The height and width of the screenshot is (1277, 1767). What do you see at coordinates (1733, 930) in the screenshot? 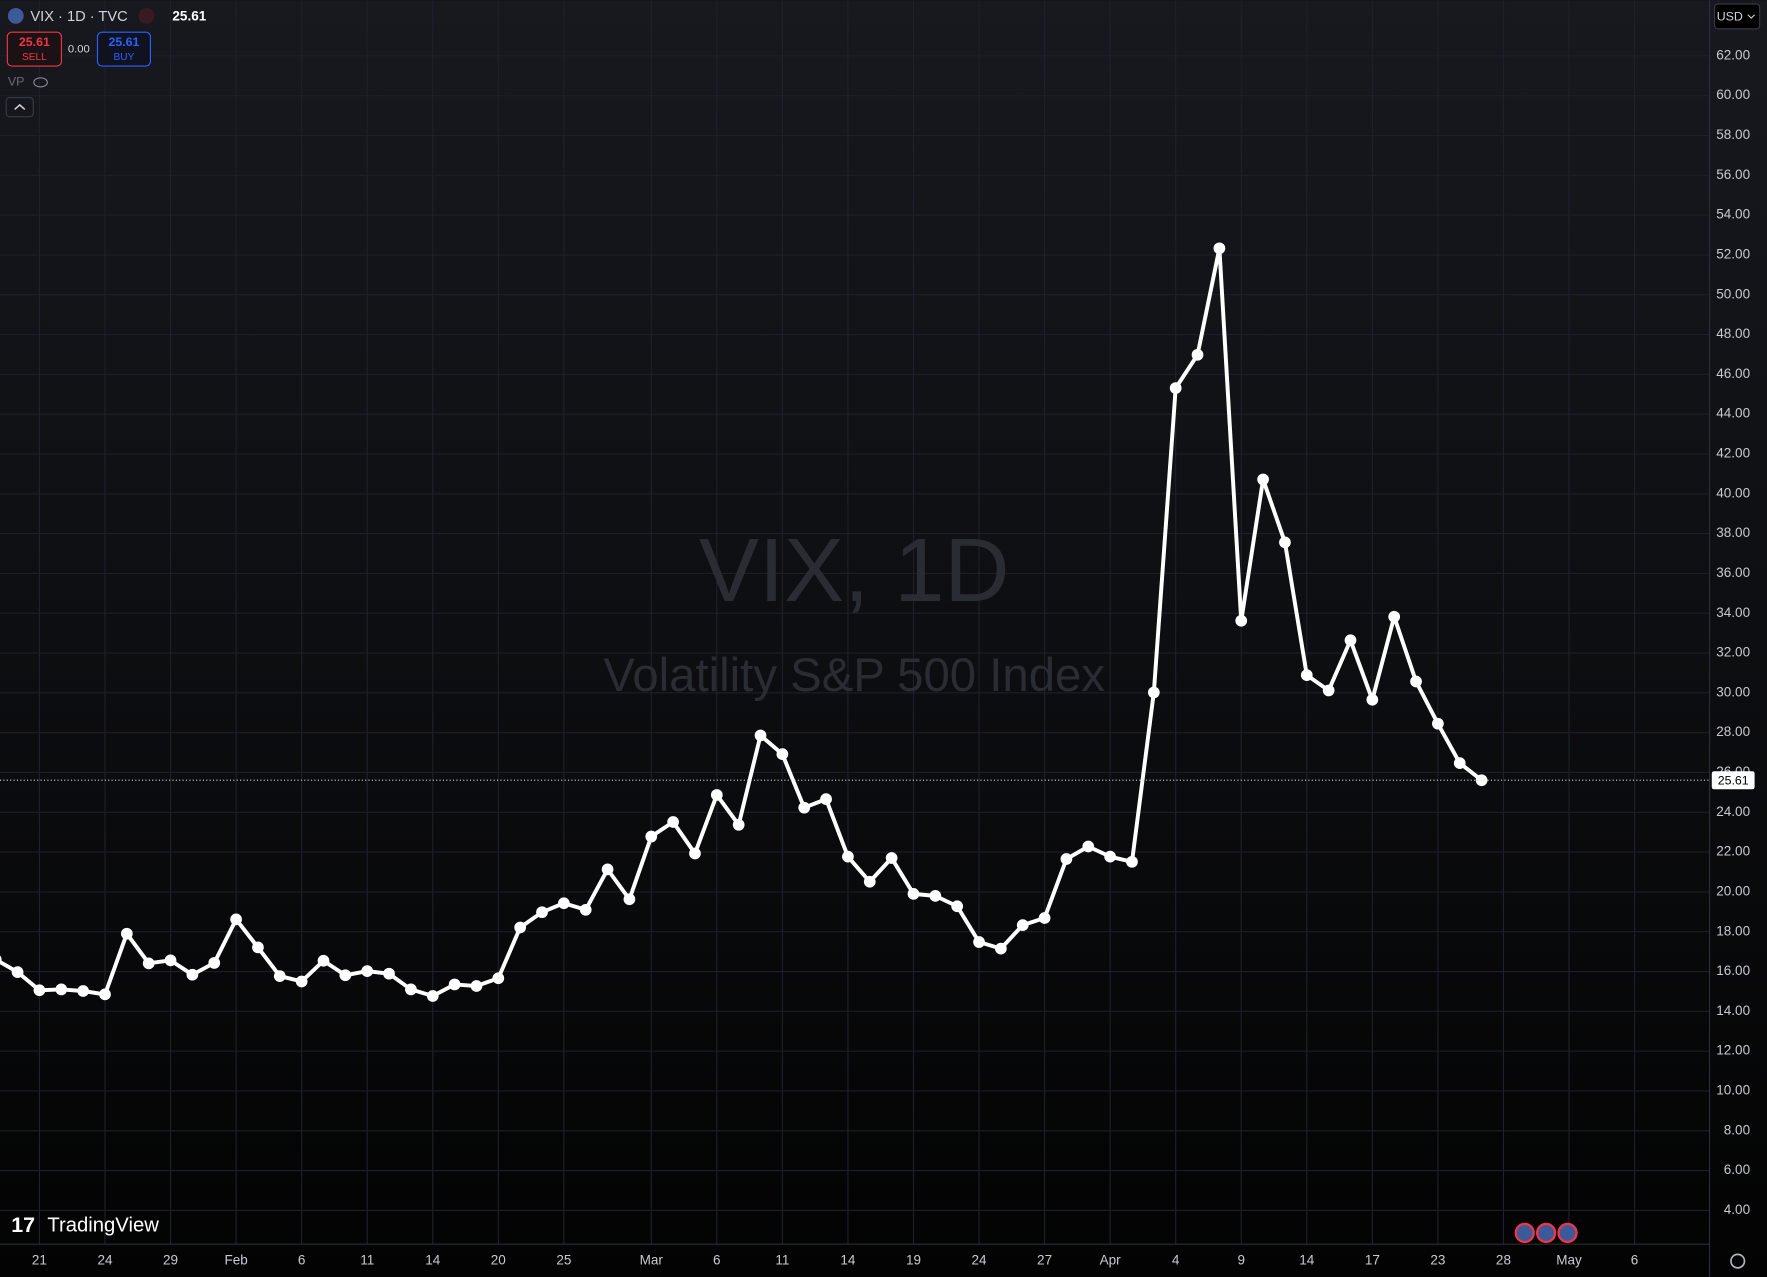
I see `y-tick-label: 18.00` at bounding box center [1733, 930].